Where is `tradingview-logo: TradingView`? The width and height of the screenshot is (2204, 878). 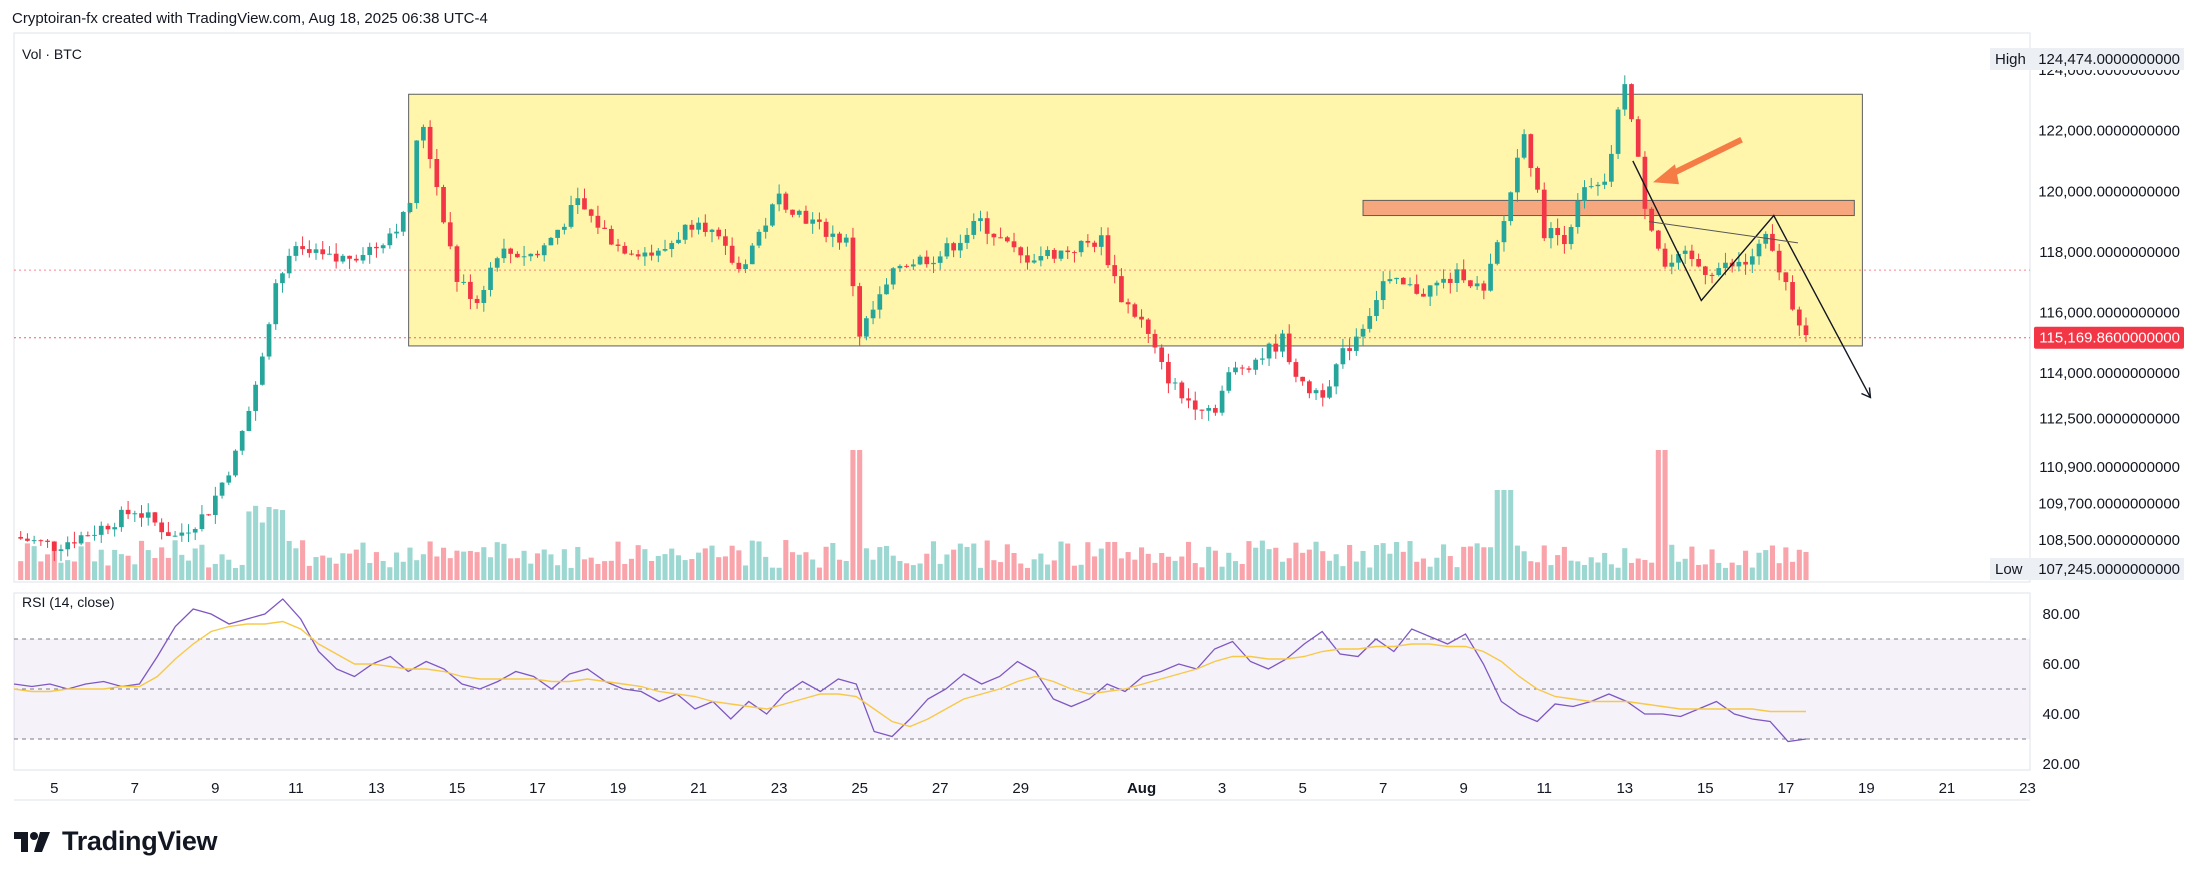 tradingview-logo: TradingView is located at coordinates (116, 841).